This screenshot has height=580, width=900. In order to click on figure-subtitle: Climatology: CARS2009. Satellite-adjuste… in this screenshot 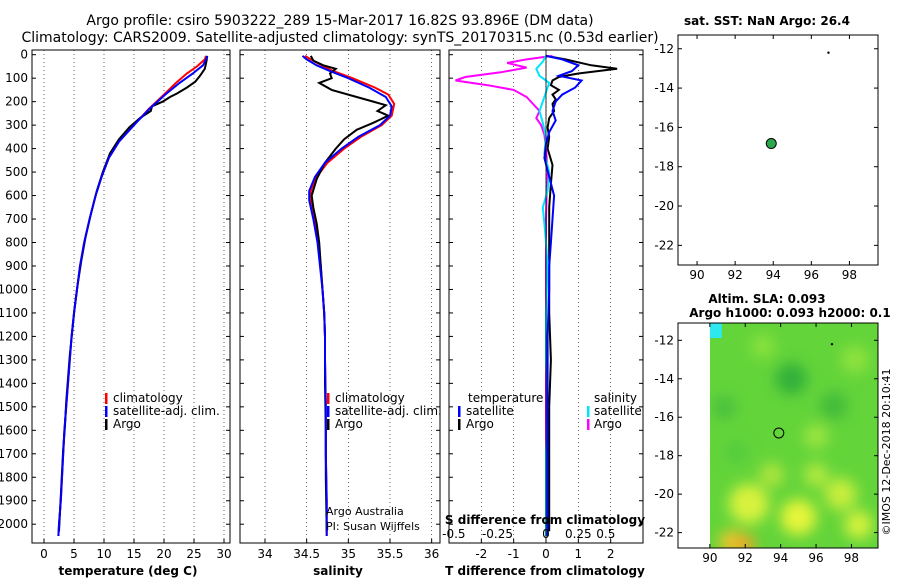, I will do `click(339, 38)`.